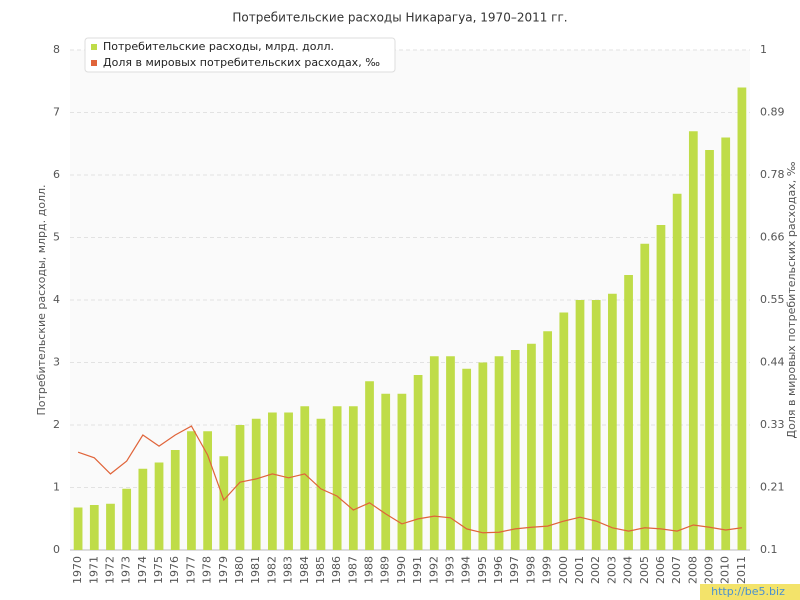 The width and height of the screenshot is (800, 600). I want to click on legend-label: Потребительские расходы, млрд. долл., so click(218, 46).